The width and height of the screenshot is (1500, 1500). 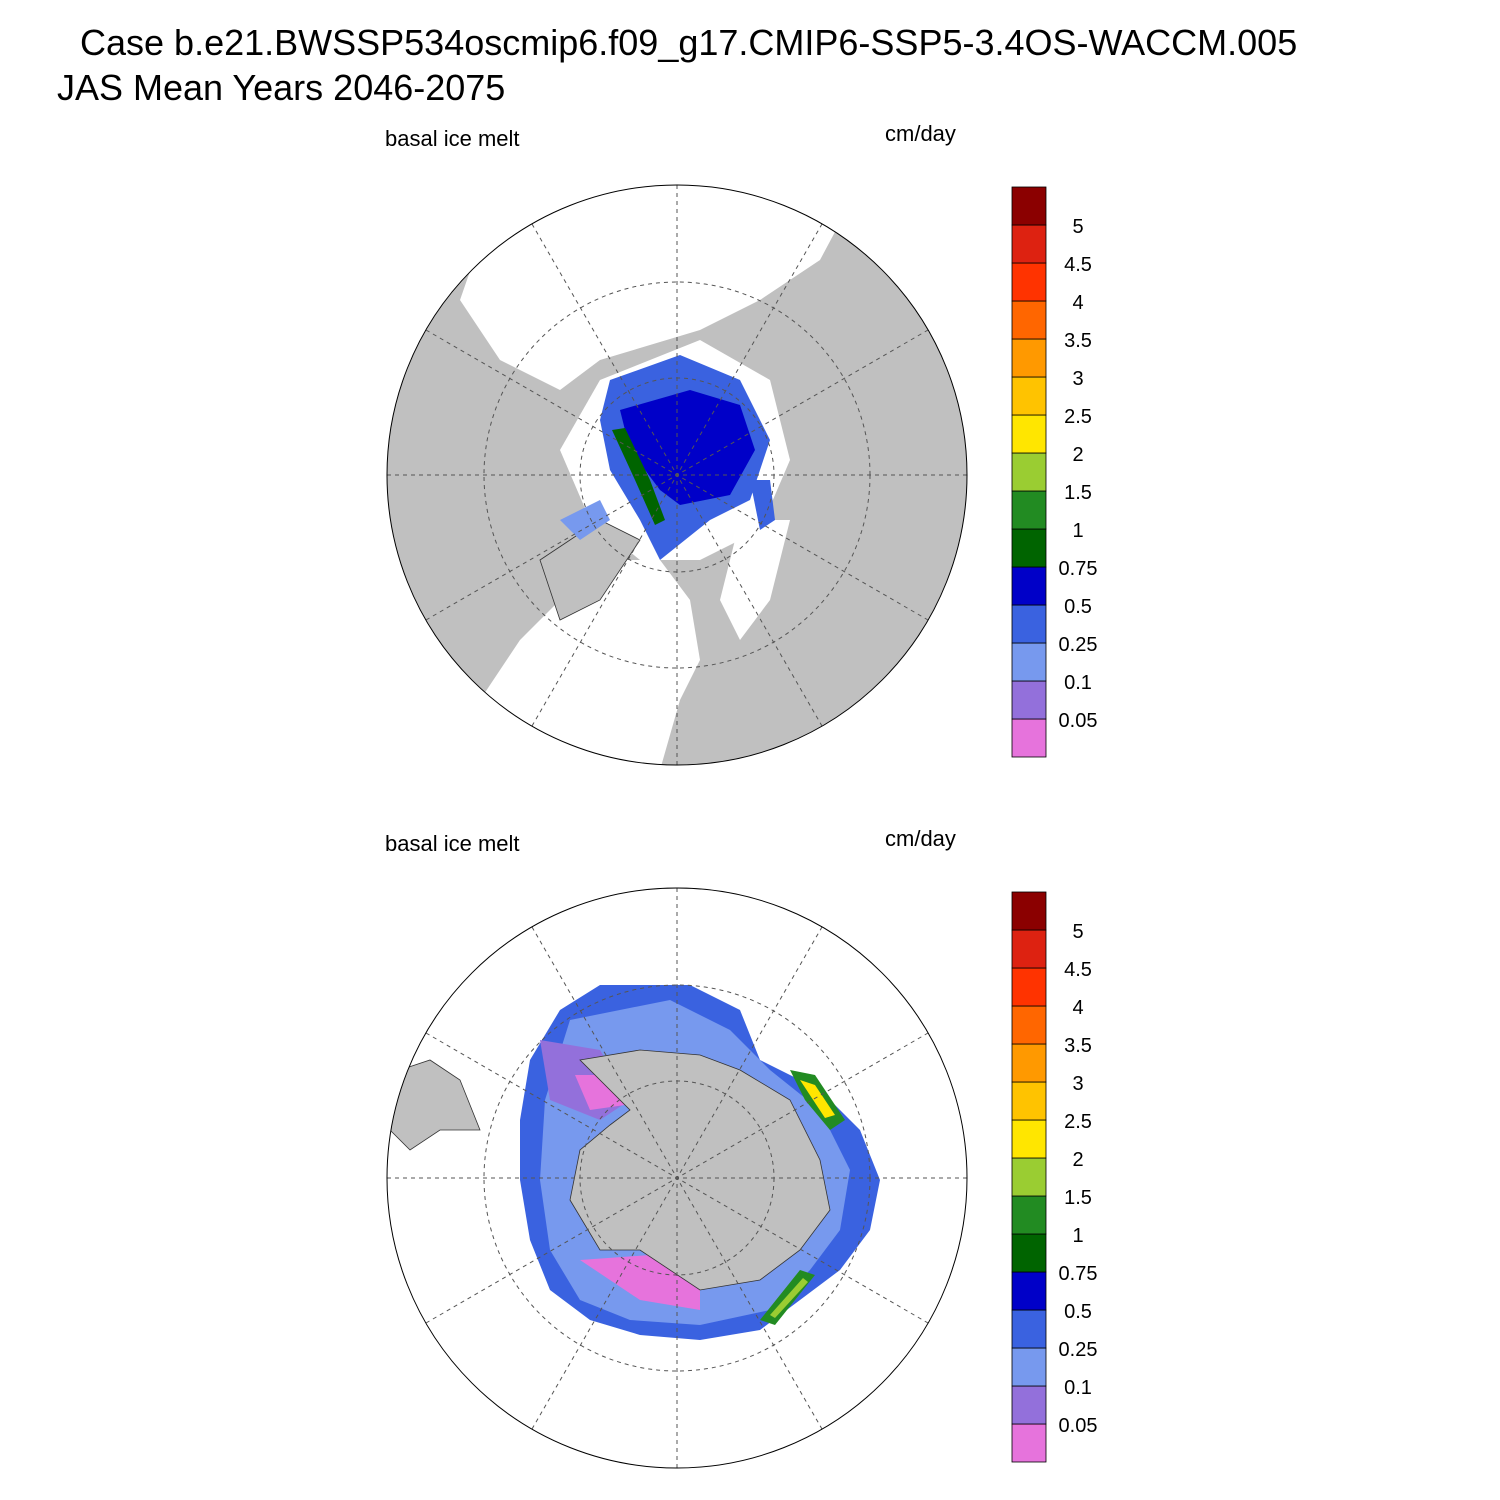 I want to click on subtitle: JAS Mean Years 2046-2075, so click(x=281, y=87).